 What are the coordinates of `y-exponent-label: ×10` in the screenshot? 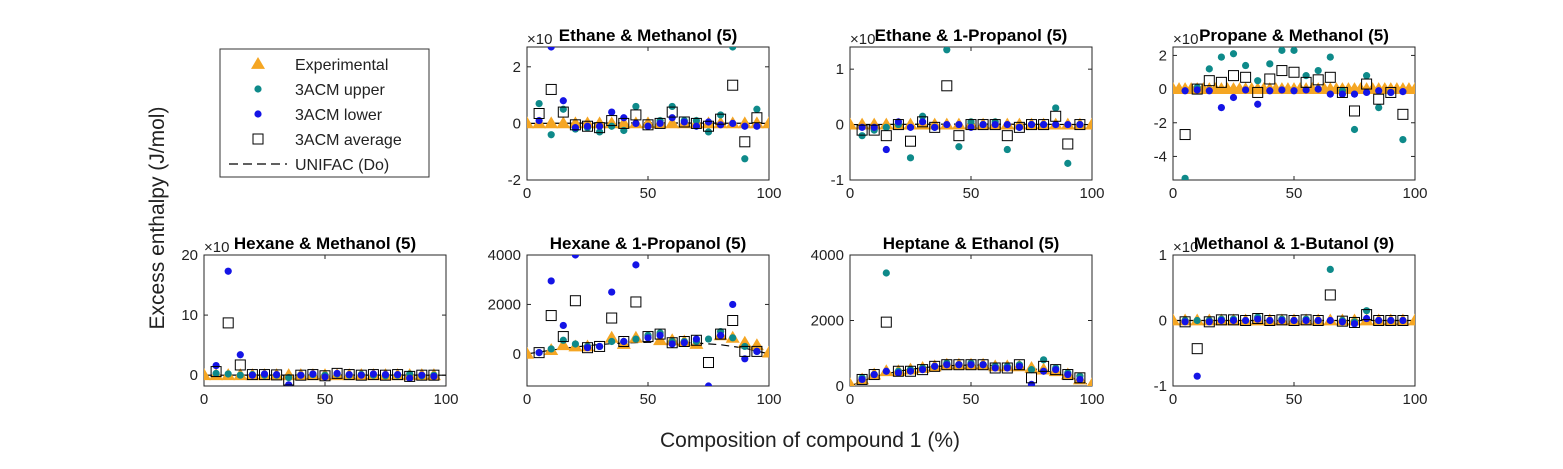 It's located at (1185, 39).